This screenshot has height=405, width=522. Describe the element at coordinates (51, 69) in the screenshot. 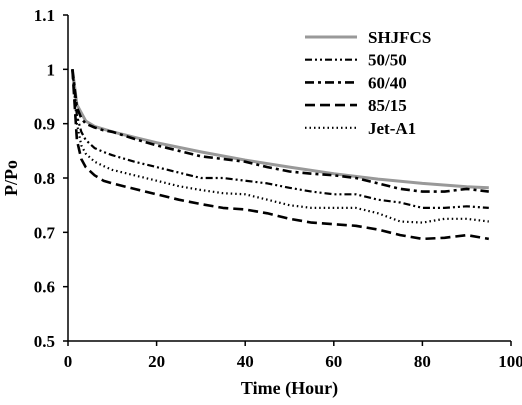

I see `y-tick-label: 1` at that location.